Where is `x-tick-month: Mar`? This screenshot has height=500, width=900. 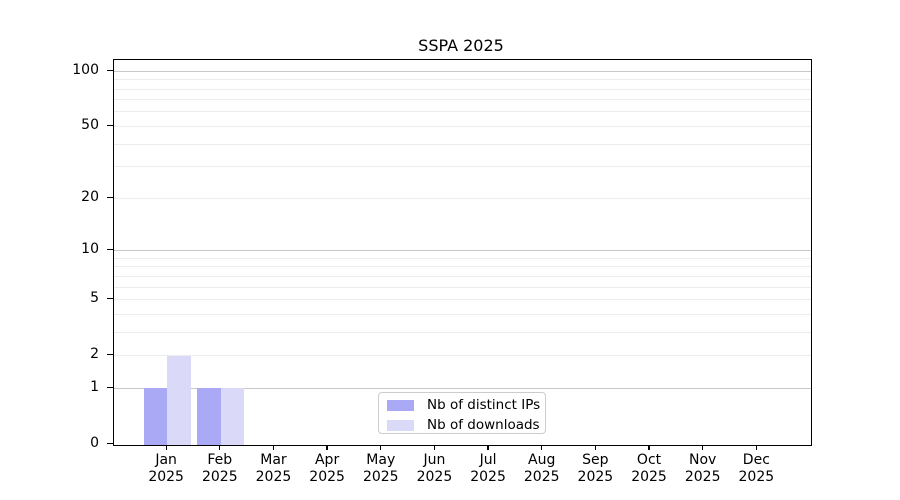 x-tick-month: Mar is located at coordinates (273, 459).